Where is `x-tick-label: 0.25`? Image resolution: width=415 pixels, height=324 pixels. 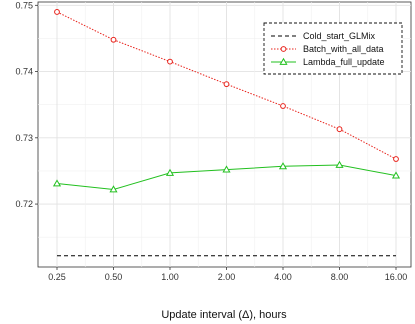 x-tick-label: 0.25 is located at coordinates (57, 277).